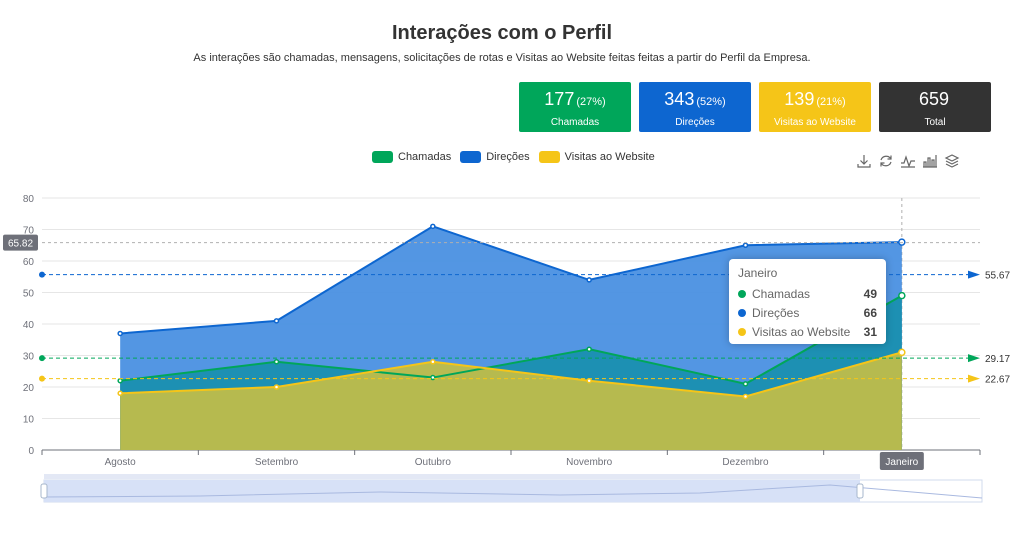 This screenshot has width=1024, height=544. What do you see at coordinates (29, 420) in the screenshot?
I see `y-tick-label: 10` at bounding box center [29, 420].